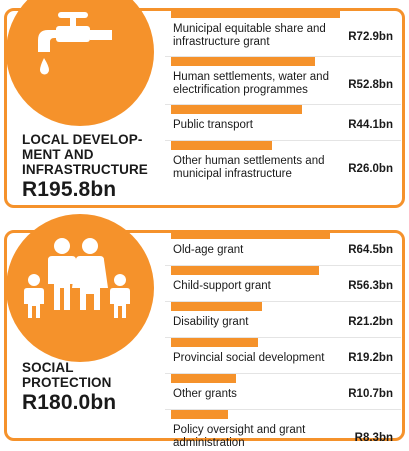 This screenshot has width=409, height=451. Describe the element at coordinates (69, 402) in the screenshot. I see `section-total: R180.0bn` at that location.